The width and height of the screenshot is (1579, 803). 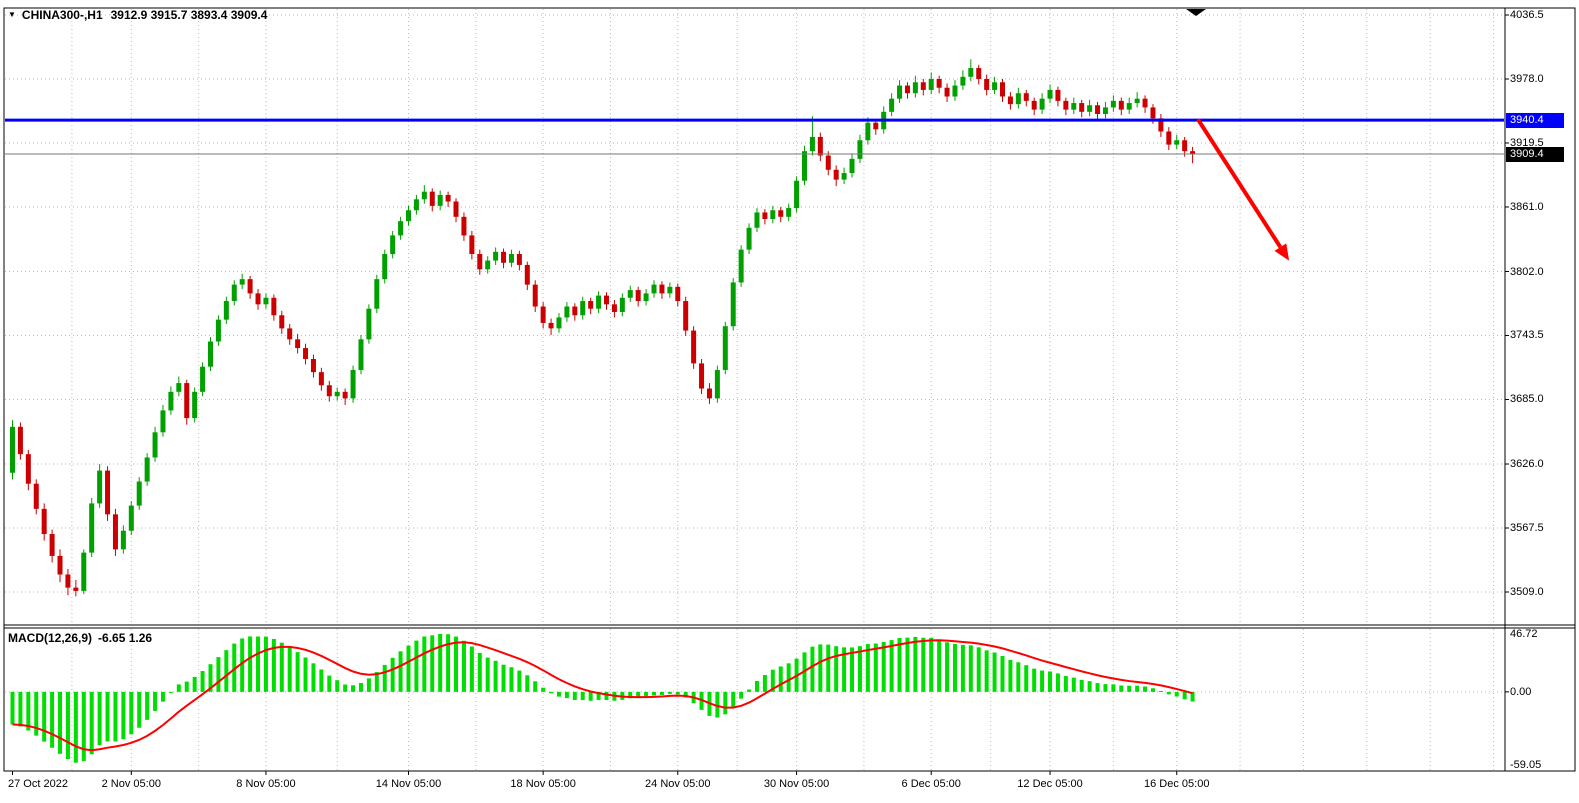 I want to click on time-axis-label: 8 Nov 05:00, so click(x=266, y=784).